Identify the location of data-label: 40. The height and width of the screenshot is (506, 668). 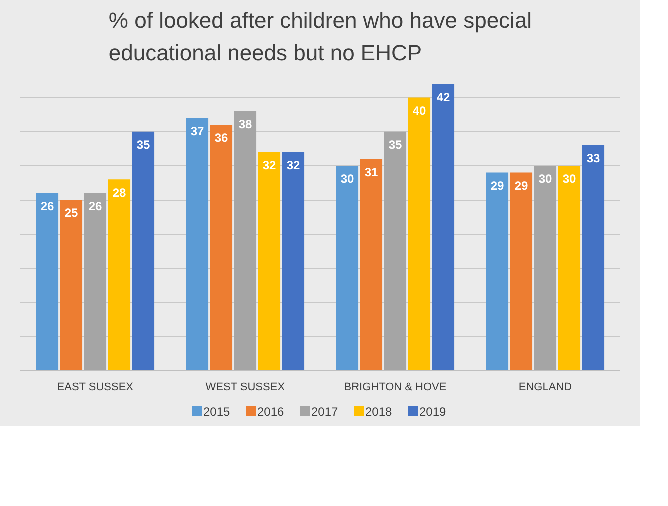
(419, 111).